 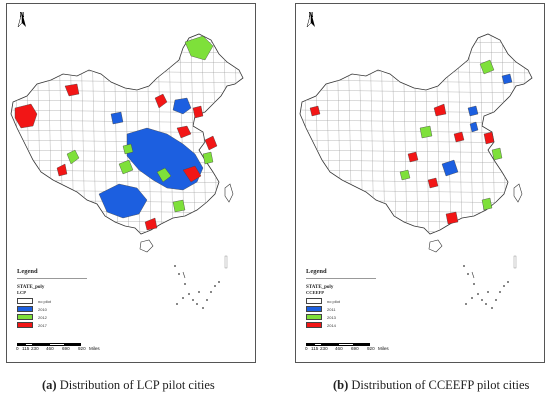 I want to click on legend-item-label: 2011, so click(x=331, y=309).